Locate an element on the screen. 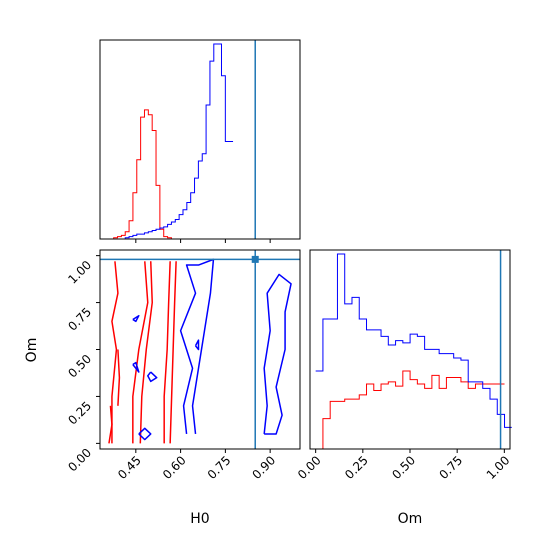  hist-Om-x-tick-label-5: 1.00 is located at coordinates (498, 467).